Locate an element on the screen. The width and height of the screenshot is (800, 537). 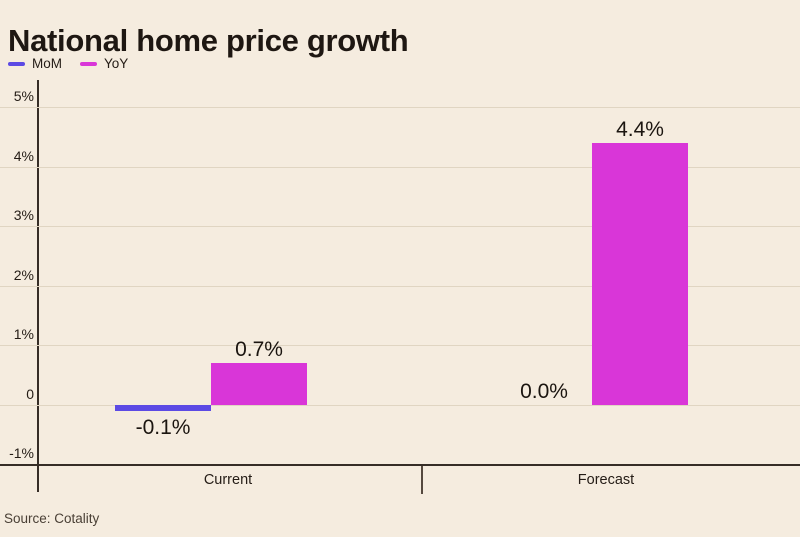
legend-label: MoM is located at coordinates (47, 63).